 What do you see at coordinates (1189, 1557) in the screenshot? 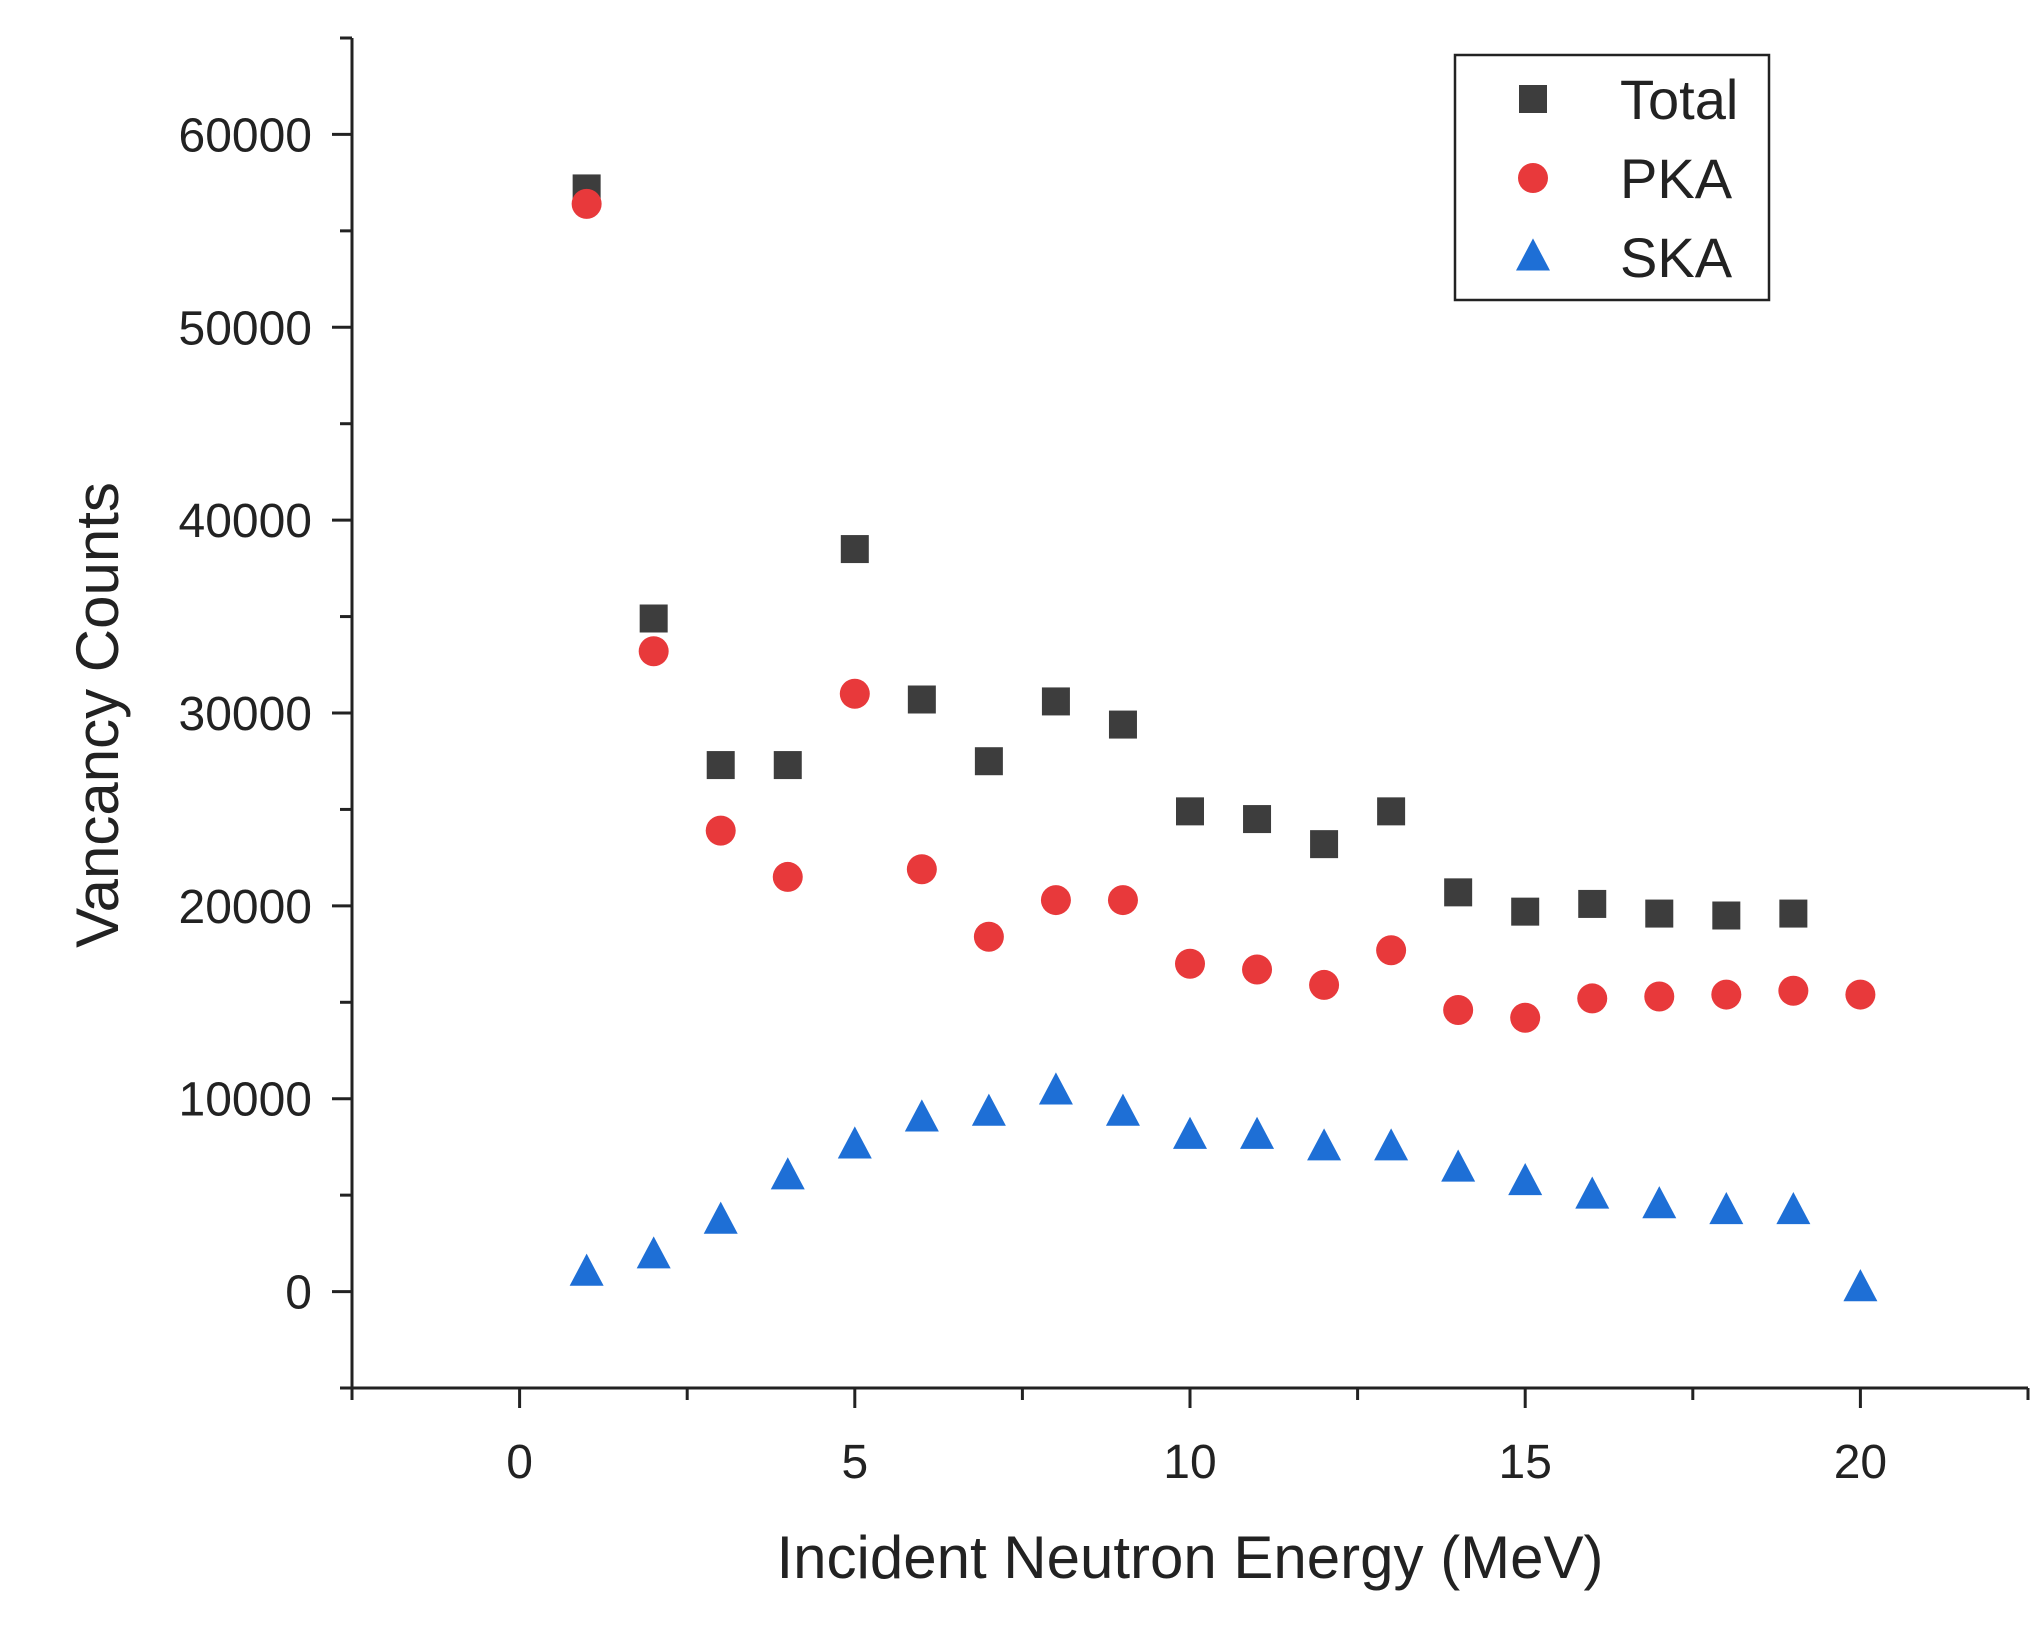
I see `x-axis-title: Incident Neutron Energy (MeV)` at bounding box center [1189, 1557].